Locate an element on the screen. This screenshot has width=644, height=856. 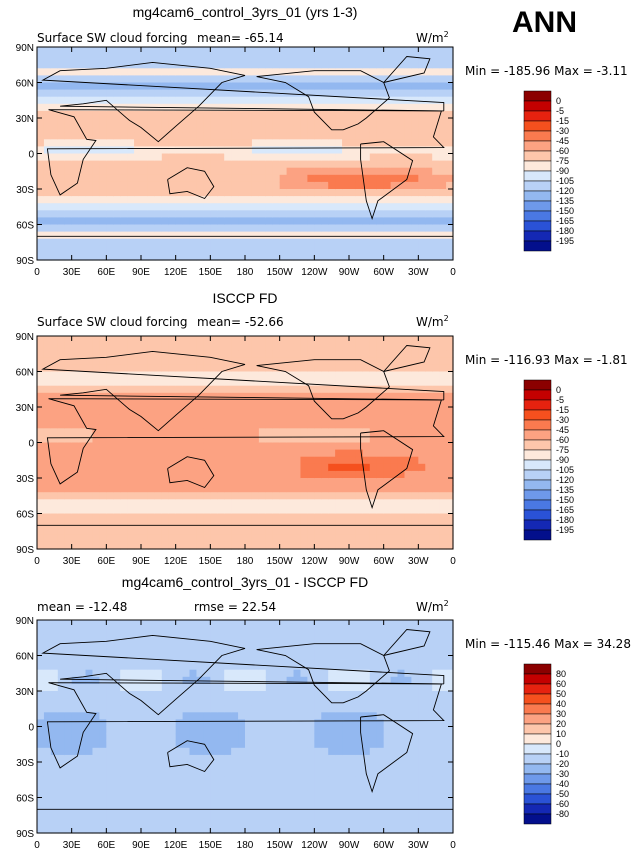
season-label: ANN is located at coordinates (544, 22).